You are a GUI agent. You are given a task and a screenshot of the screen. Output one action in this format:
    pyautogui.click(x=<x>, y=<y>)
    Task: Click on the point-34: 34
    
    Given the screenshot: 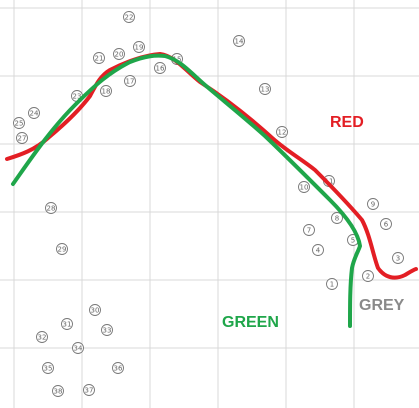 What is the action you would take?
    pyautogui.click(x=78, y=348)
    